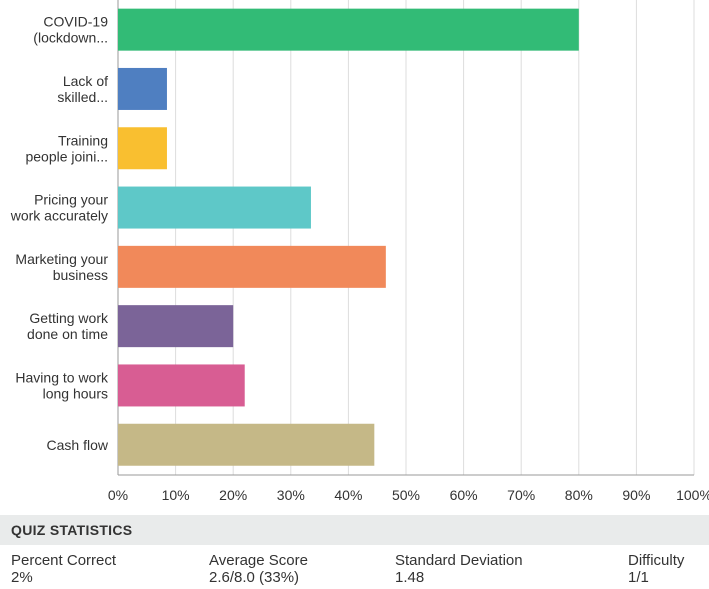 This screenshot has height=589, width=709. I want to click on stat-label: Percent Correct, so click(64, 560).